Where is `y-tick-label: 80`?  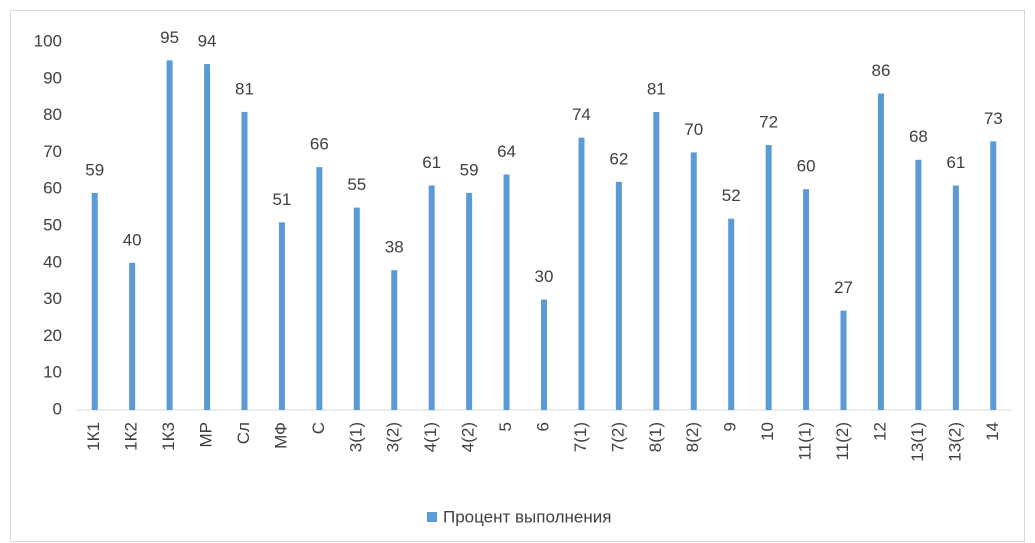
y-tick-label: 80 is located at coordinates (52, 114).